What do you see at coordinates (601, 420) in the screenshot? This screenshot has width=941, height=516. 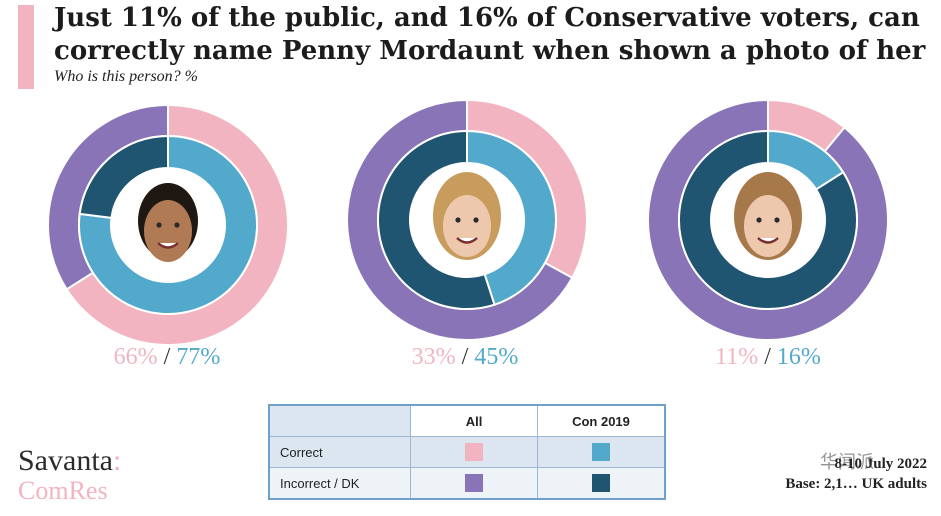 I see `legend-header-con: Con 2019` at bounding box center [601, 420].